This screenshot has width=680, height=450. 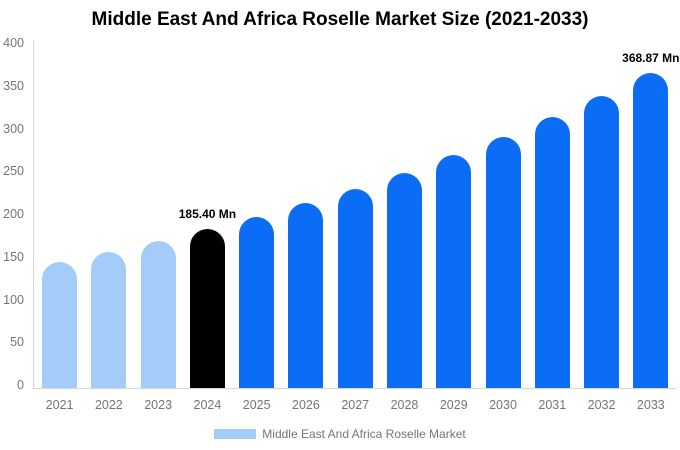 What do you see at coordinates (158, 405) in the screenshot?
I see `x-tick-label-2023: 2023` at bounding box center [158, 405].